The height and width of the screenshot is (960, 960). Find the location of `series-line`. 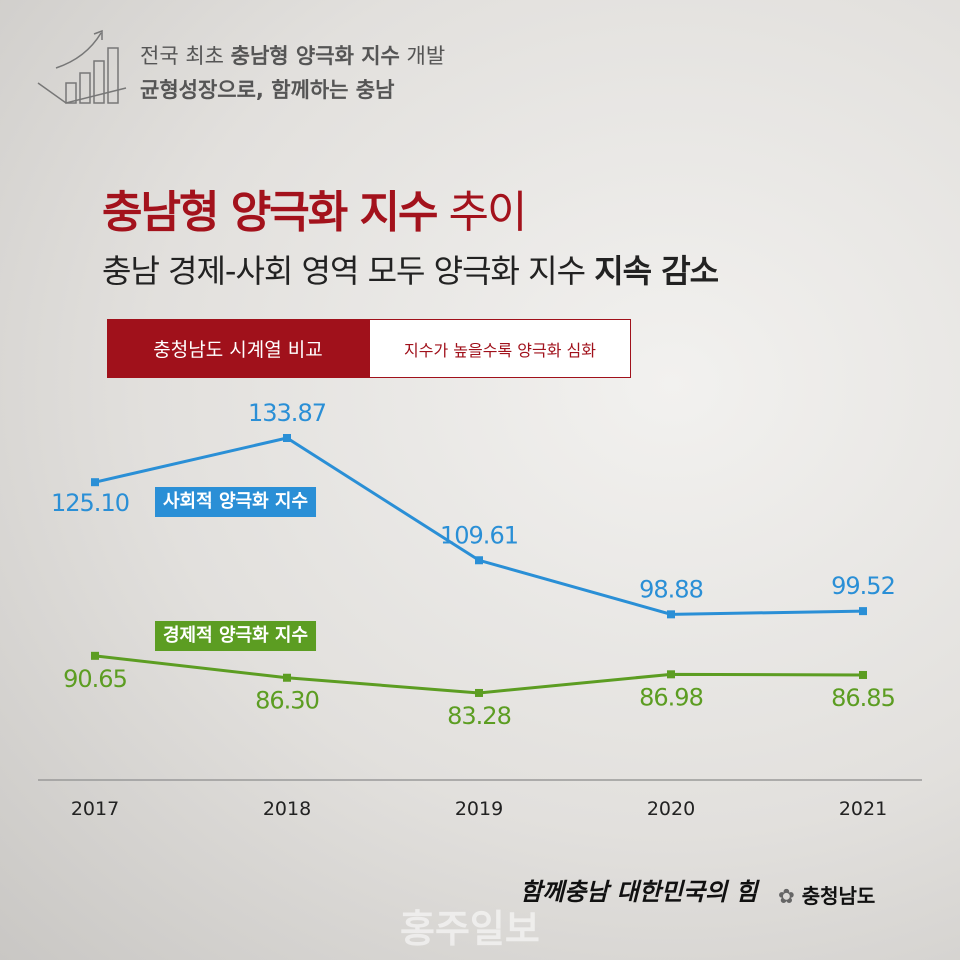

series-line is located at coordinates (479, 674).